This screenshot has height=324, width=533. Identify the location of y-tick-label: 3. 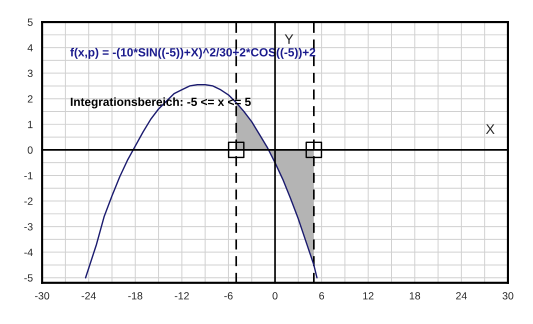
(30, 74).